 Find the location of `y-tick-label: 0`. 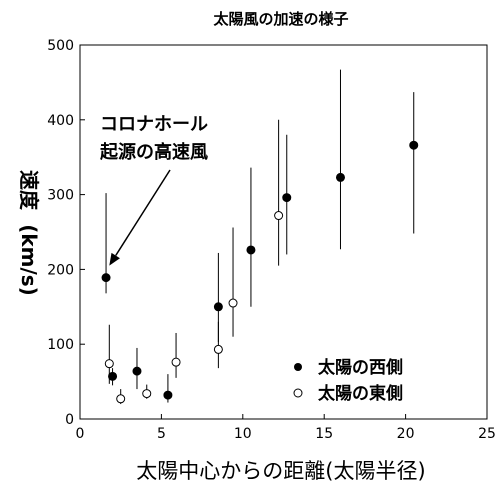

y-tick-label: 0 is located at coordinates (69, 420).